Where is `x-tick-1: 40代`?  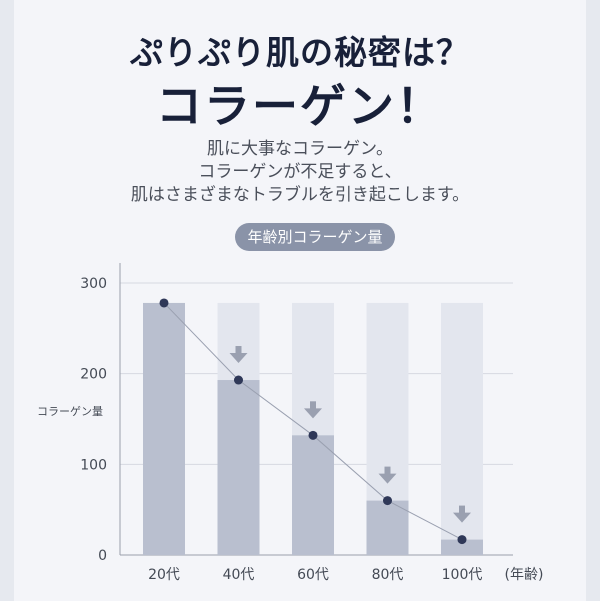
x-tick-1: 40代 is located at coordinates (239, 575).